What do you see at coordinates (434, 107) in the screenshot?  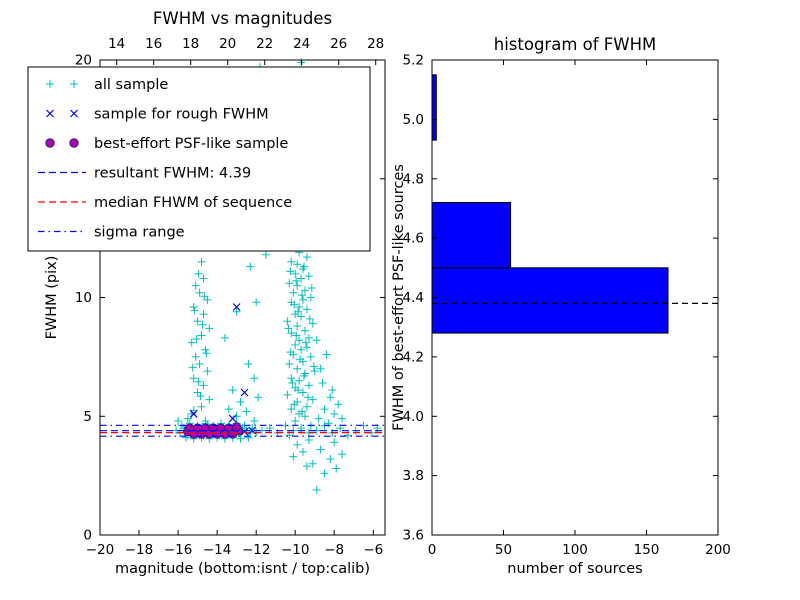 I see `histogram-bar` at bounding box center [434, 107].